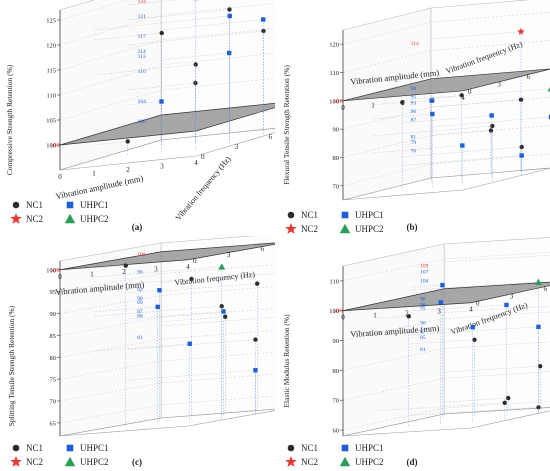 Image resolution: width=550 pixels, height=471 pixels. I want to click on point-value-label: 121, so click(142, 17).